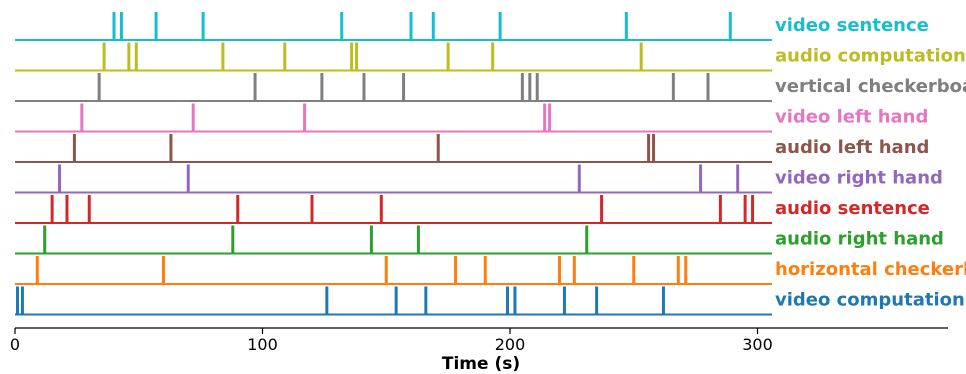 The width and height of the screenshot is (966, 374). I want to click on x-axis-label: Time (s), so click(481, 364).